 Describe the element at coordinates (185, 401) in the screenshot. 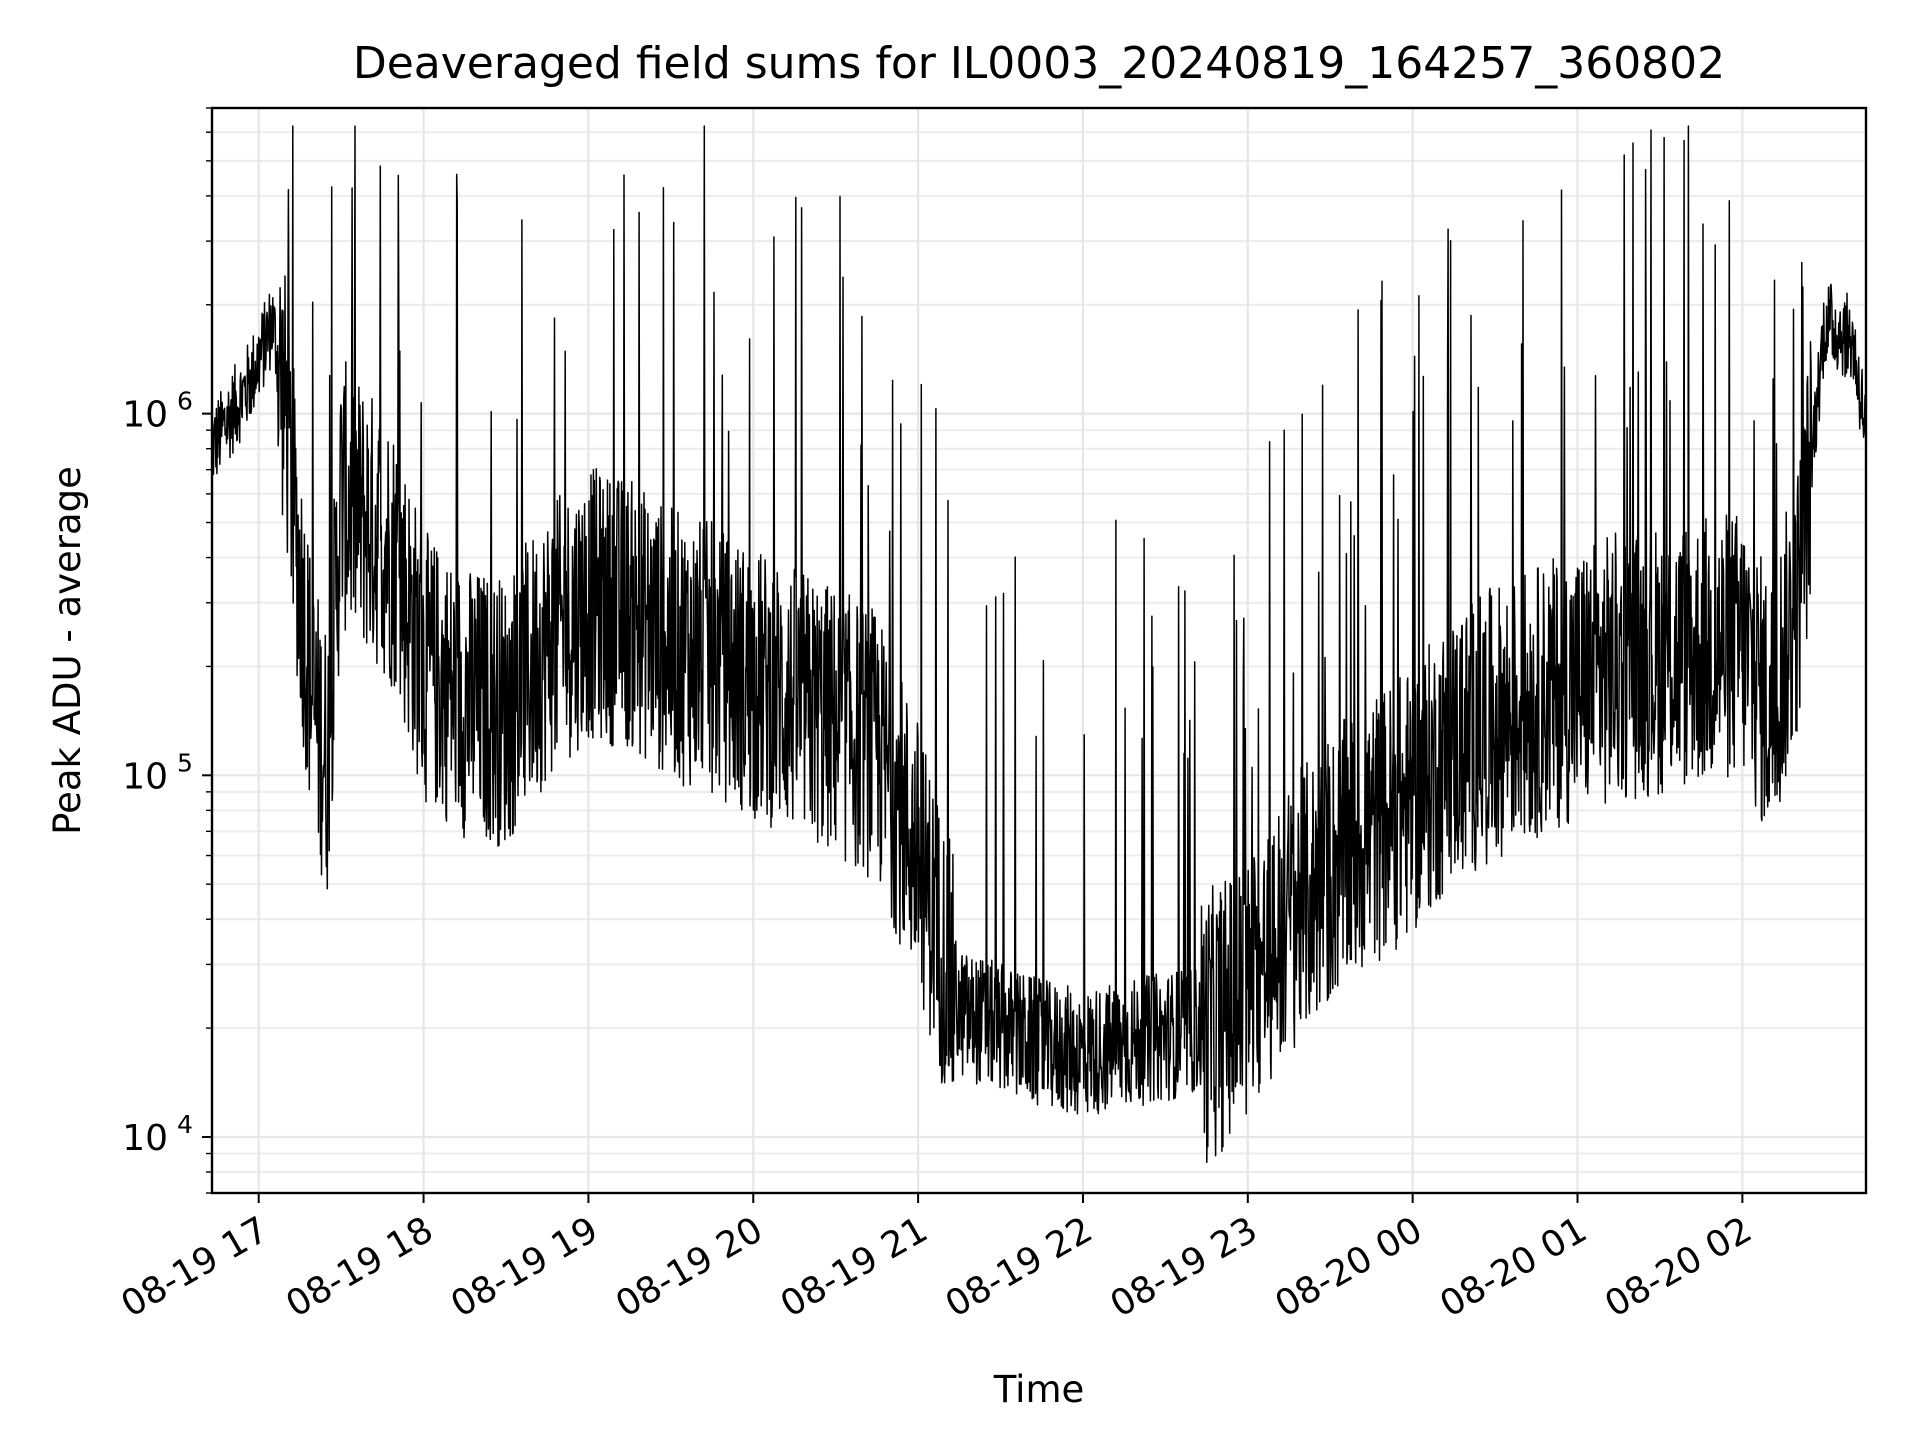

I see `y-tick-exponent: 6` at that location.